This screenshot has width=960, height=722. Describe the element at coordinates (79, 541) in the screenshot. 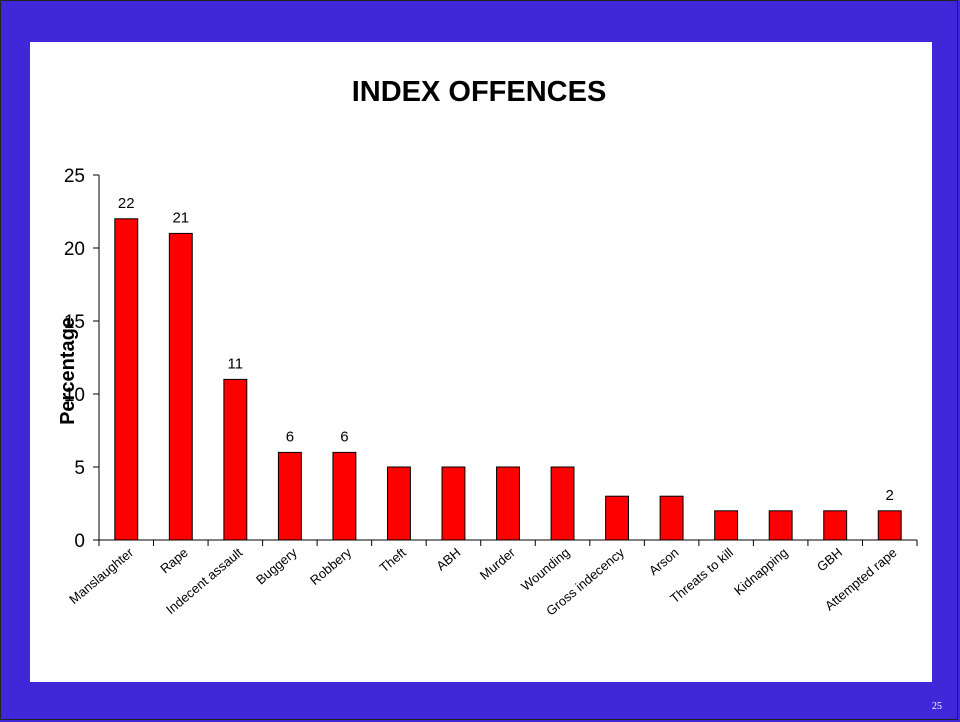

I see `y-tick-label: 0` at that location.